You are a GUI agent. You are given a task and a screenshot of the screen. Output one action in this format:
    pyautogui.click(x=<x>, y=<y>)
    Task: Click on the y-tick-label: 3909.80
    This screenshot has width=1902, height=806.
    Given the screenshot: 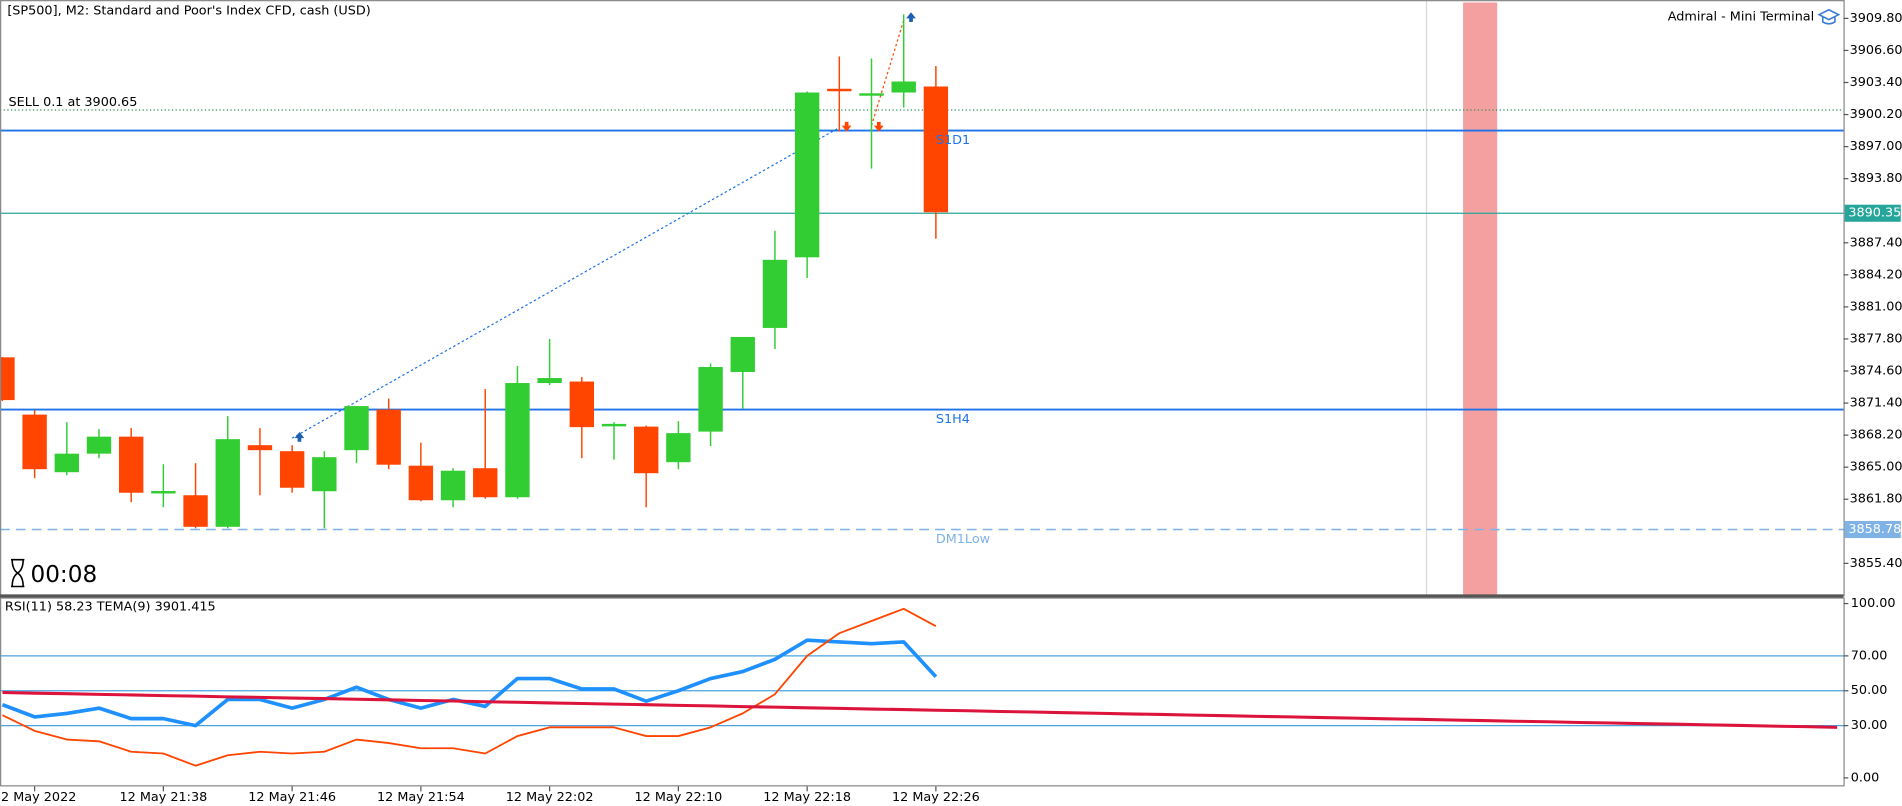 What is the action you would take?
    pyautogui.click(x=1876, y=18)
    